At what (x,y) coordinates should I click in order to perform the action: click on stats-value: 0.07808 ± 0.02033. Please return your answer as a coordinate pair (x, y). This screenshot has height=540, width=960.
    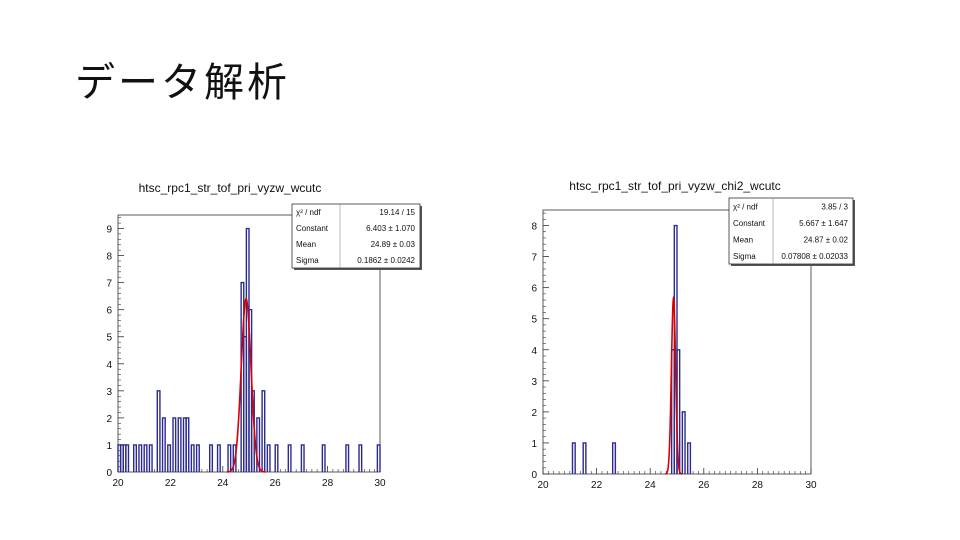
    Looking at the image, I should click on (814, 256).